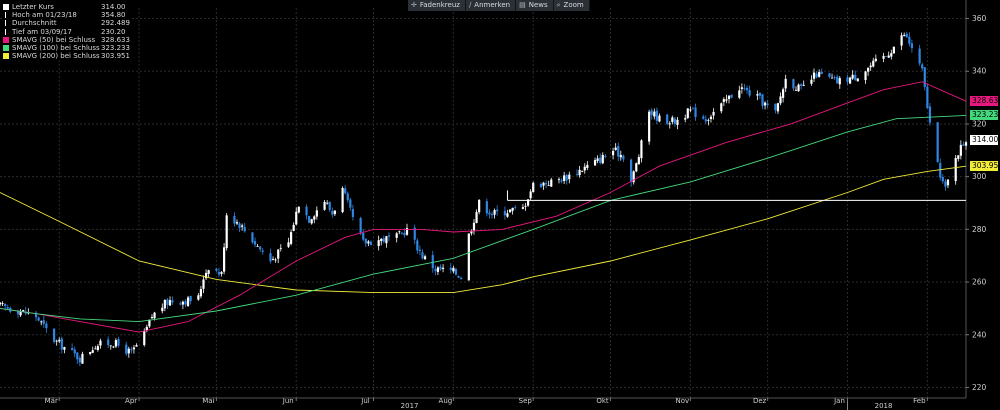  Describe the element at coordinates (34, 23) in the screenshot. I see `legend-label: Durchschnitt` at that location.